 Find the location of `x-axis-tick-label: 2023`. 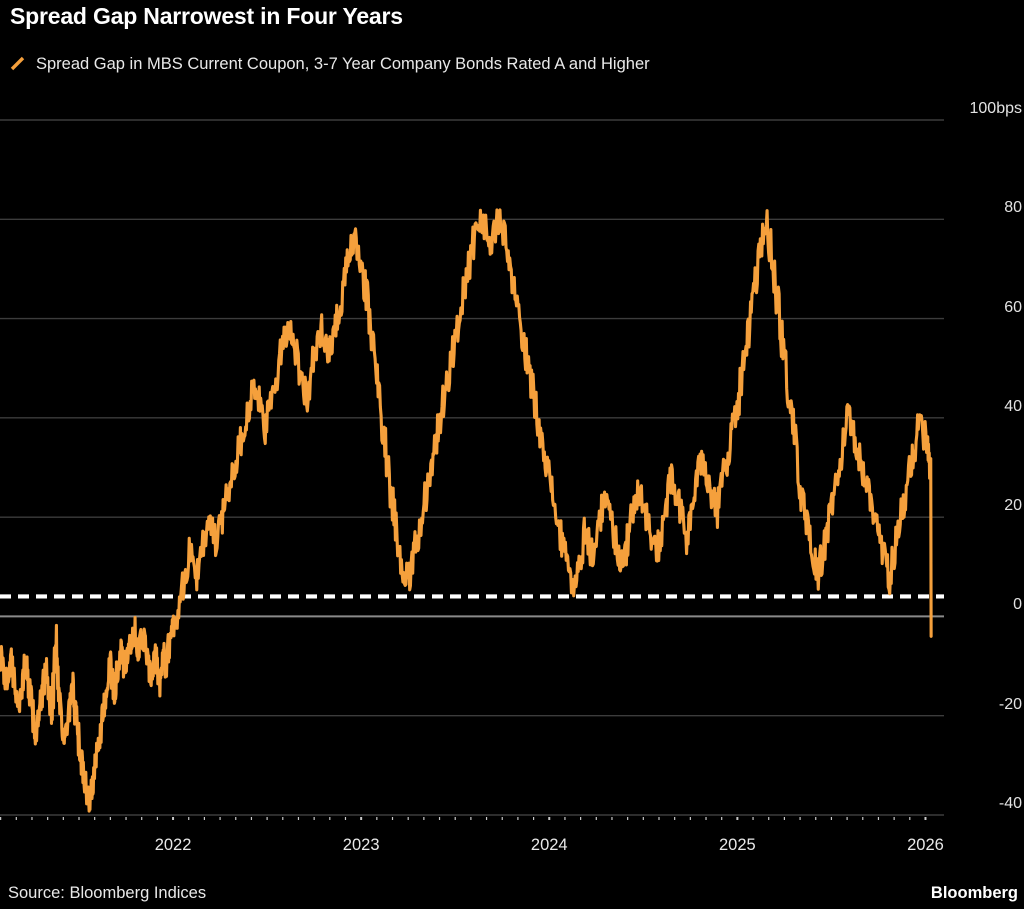

x-axis-tick-label: 2023 is located at coordinates (361, 845).